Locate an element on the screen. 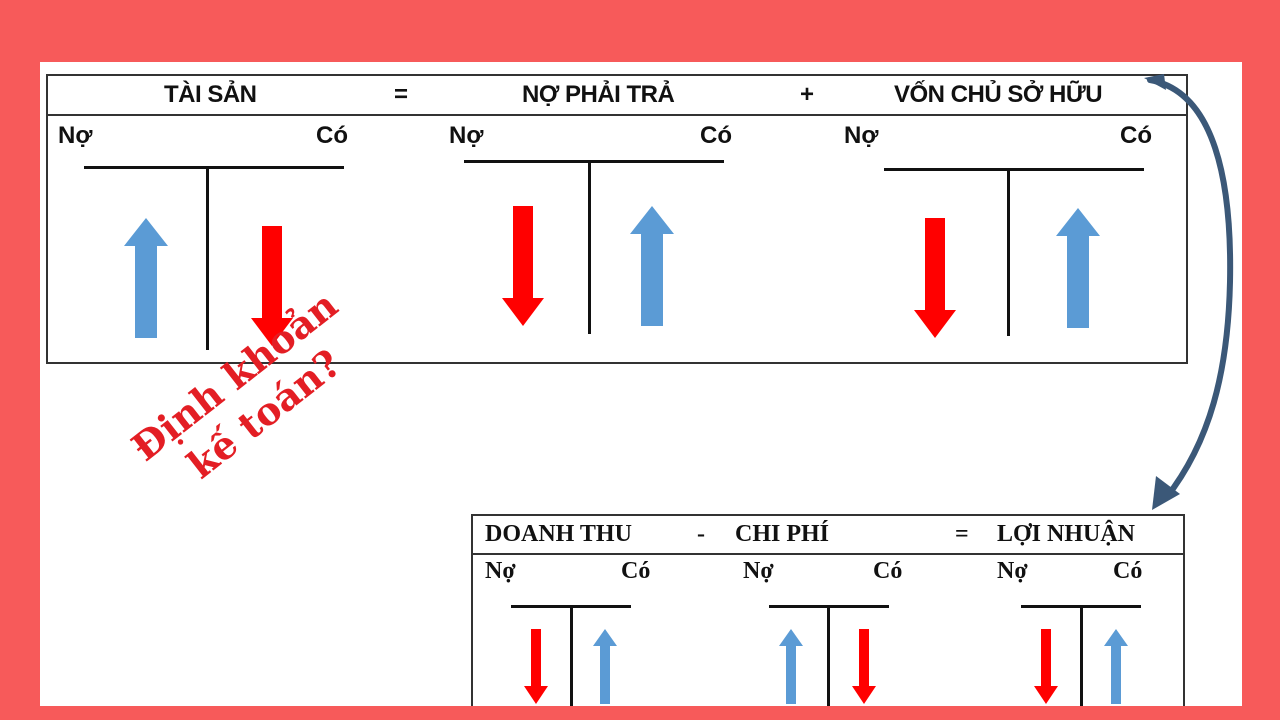 This screenshot has height=720, width=1280. equity-credit-label: Có is located at coordinates (1136, 135).